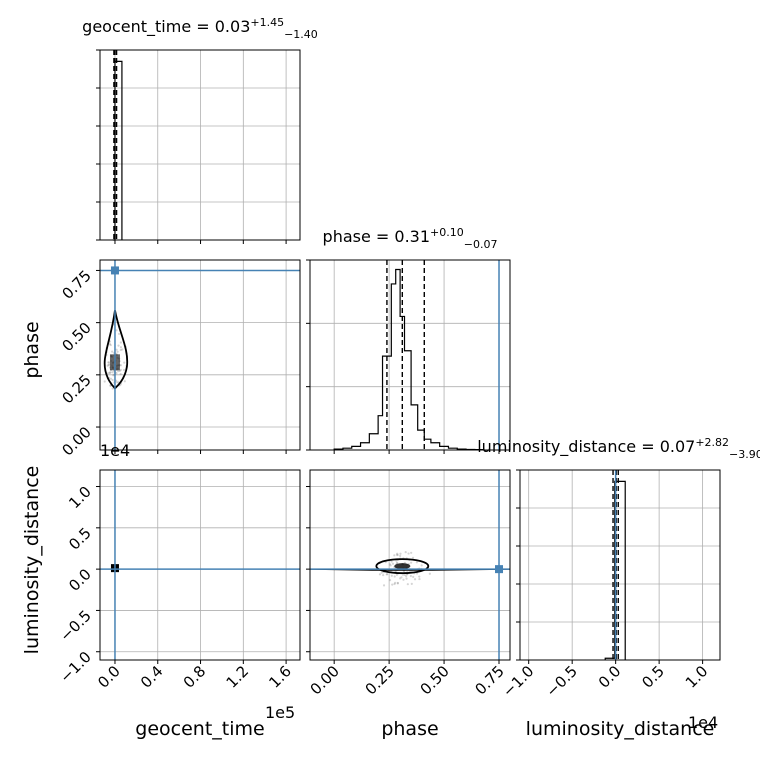 The width and height of the screenshot is (760, 760). I want to click on panel-geocent-time-hist, so click(198, 146).